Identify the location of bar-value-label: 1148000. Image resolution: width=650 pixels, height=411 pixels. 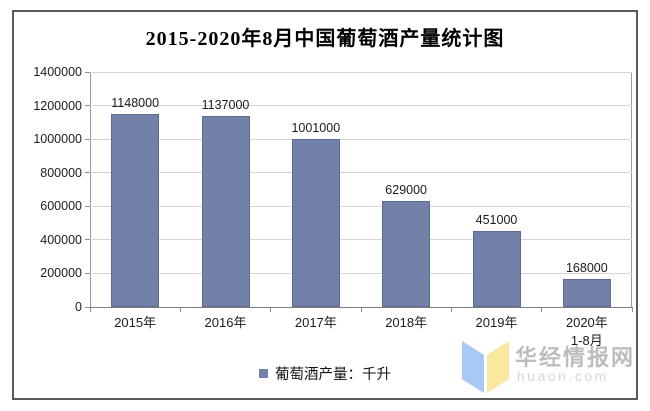
(135, 103).